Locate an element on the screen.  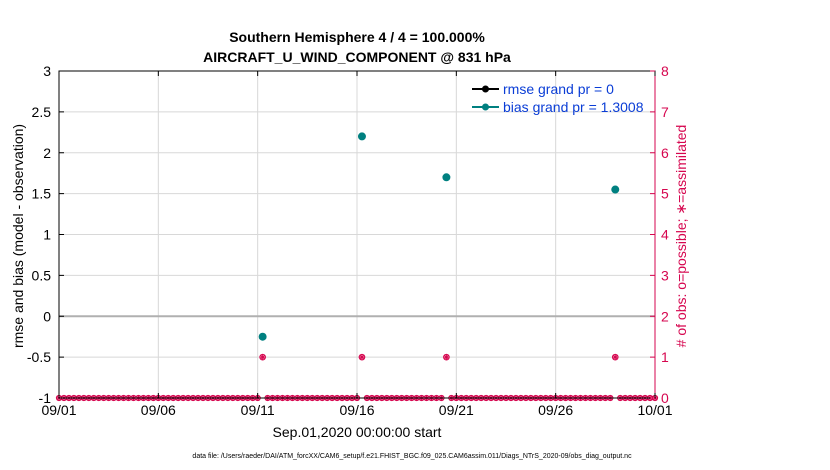
y-tick-label: 3 is located at coordinates (47, 71).